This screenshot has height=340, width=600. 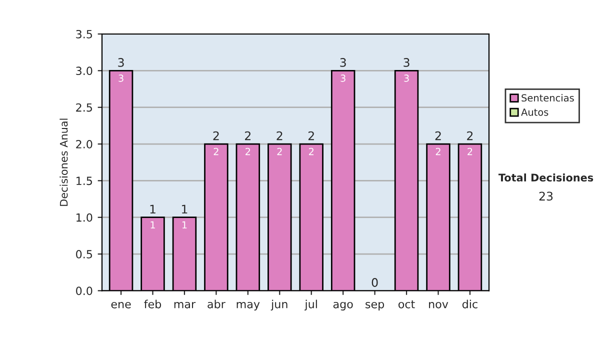 What do you see at coordinates (84, 217) in the screenshot?
I see `text: 1.0` at bounding box center [84, 217].